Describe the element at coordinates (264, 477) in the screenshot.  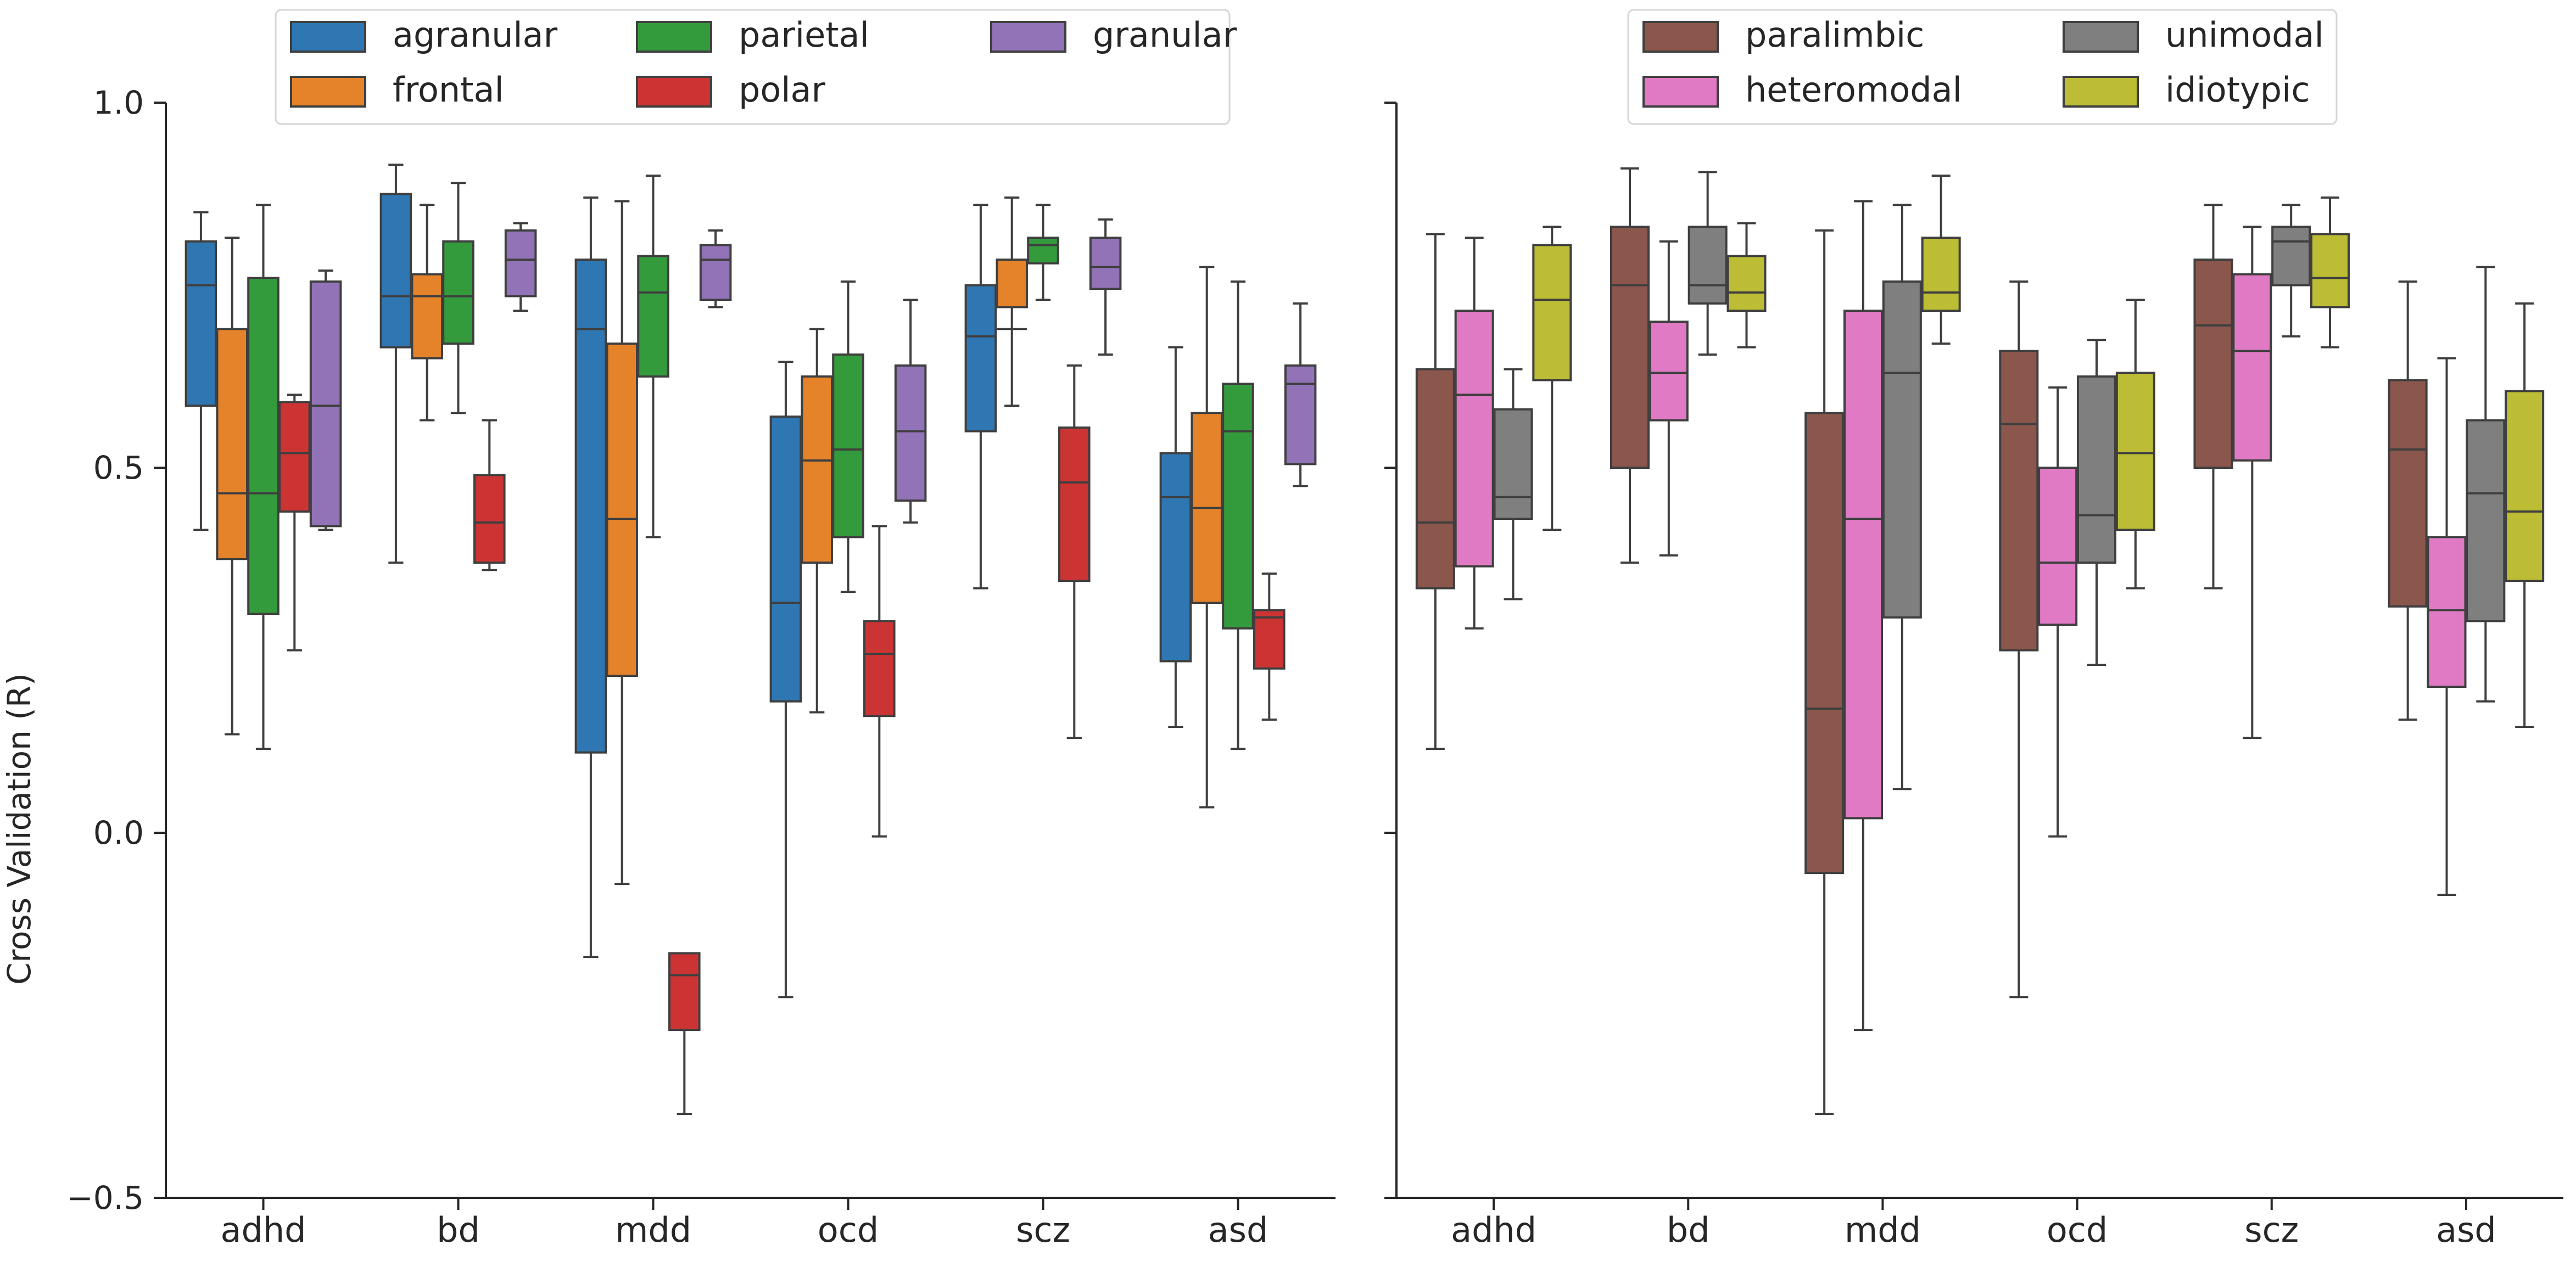
I see `box-parietal-adhd` at that location.